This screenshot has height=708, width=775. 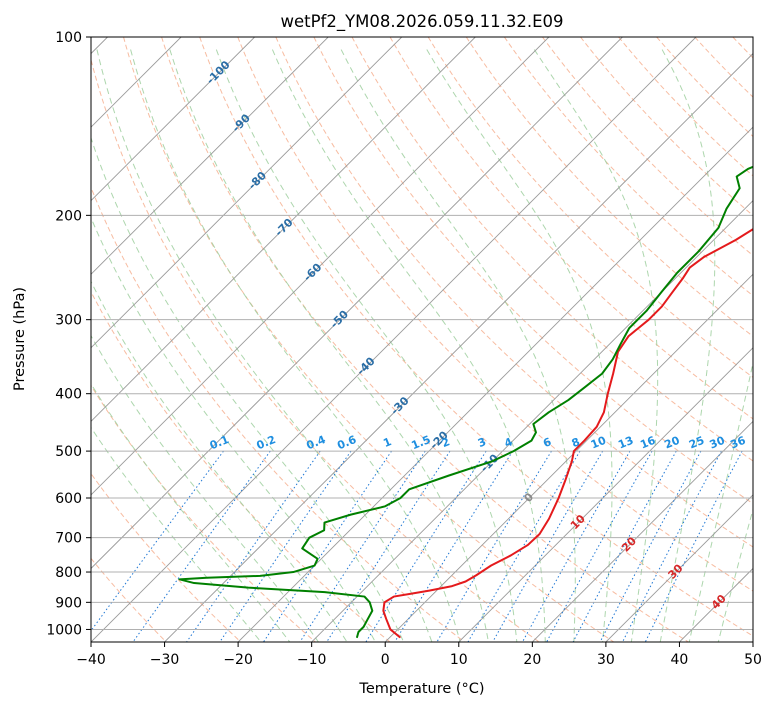 What do you see at coordinates (385, 660) in the screenshot?
I see `x-tick-label: 0` at bounding box center [385, 660].